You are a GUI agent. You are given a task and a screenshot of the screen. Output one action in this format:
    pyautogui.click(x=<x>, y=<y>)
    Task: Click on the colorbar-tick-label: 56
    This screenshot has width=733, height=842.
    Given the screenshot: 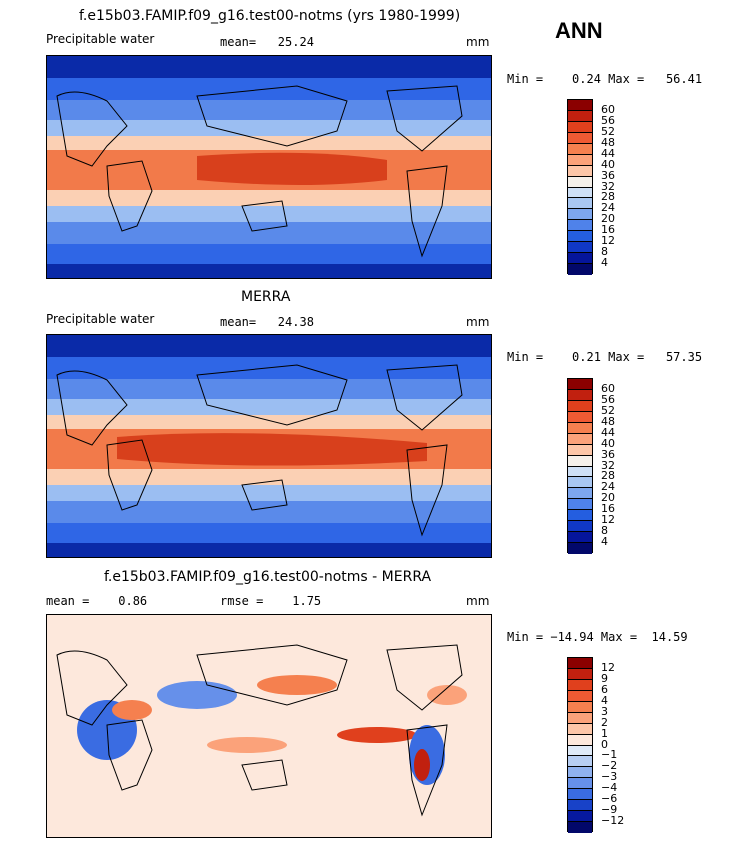 What is the action you would take?
    pyautogui.click(x=608, y=120)
    